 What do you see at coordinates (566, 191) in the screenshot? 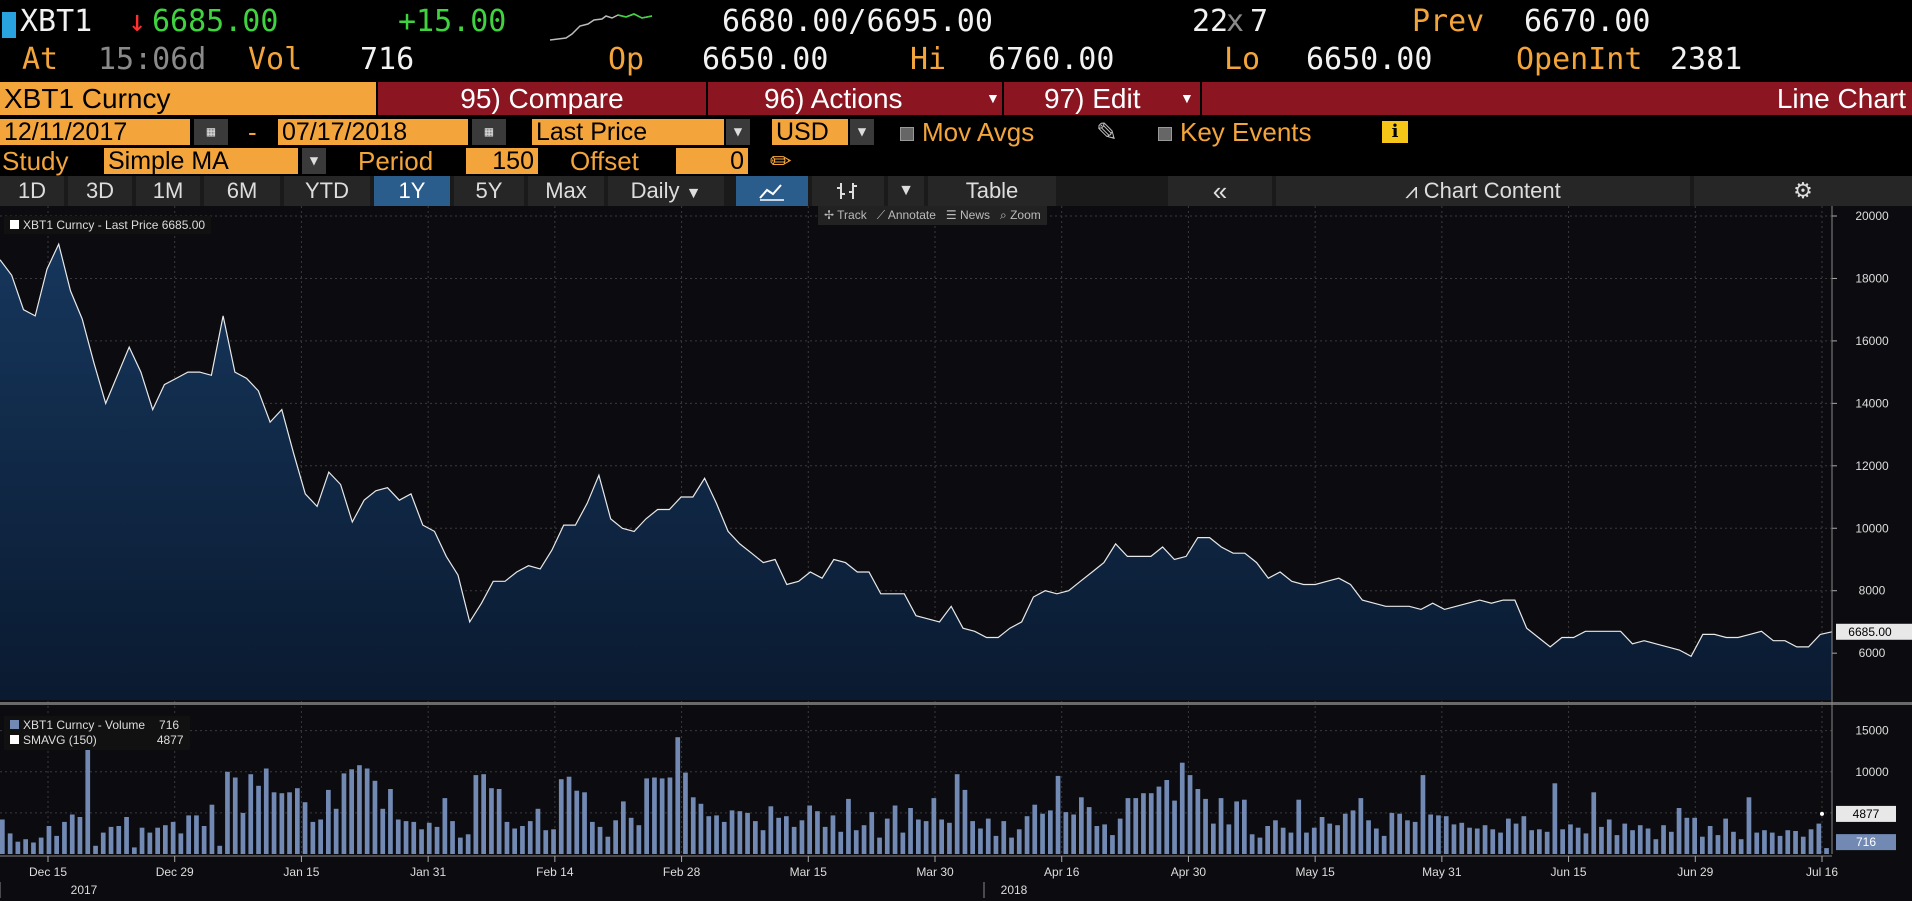
I see `tab-max: Max` at bounding box center [566, 191].